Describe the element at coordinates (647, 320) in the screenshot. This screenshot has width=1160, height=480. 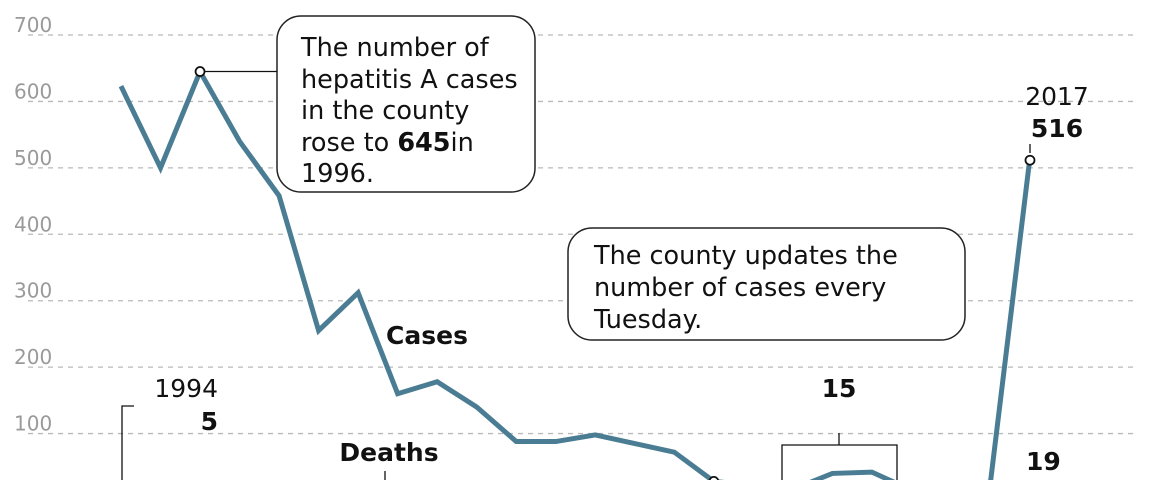
I see `update-note-line-3: Tuesday.` at that location.